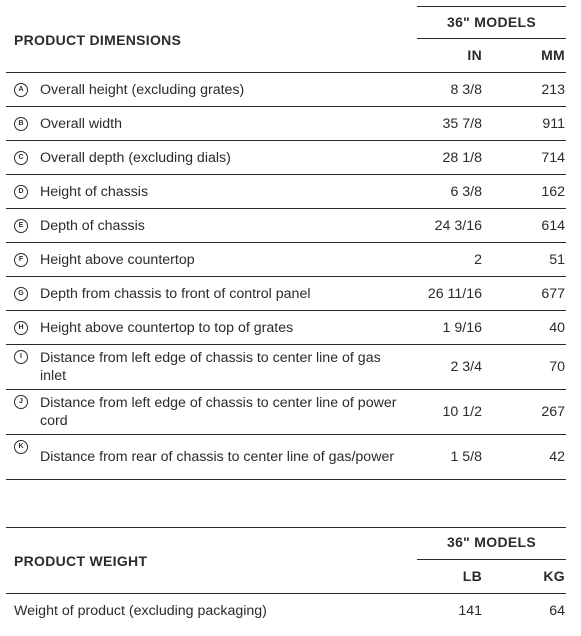  I want to click on dimension-row: B Overall width 35 7/8 911, so click(286, 124).